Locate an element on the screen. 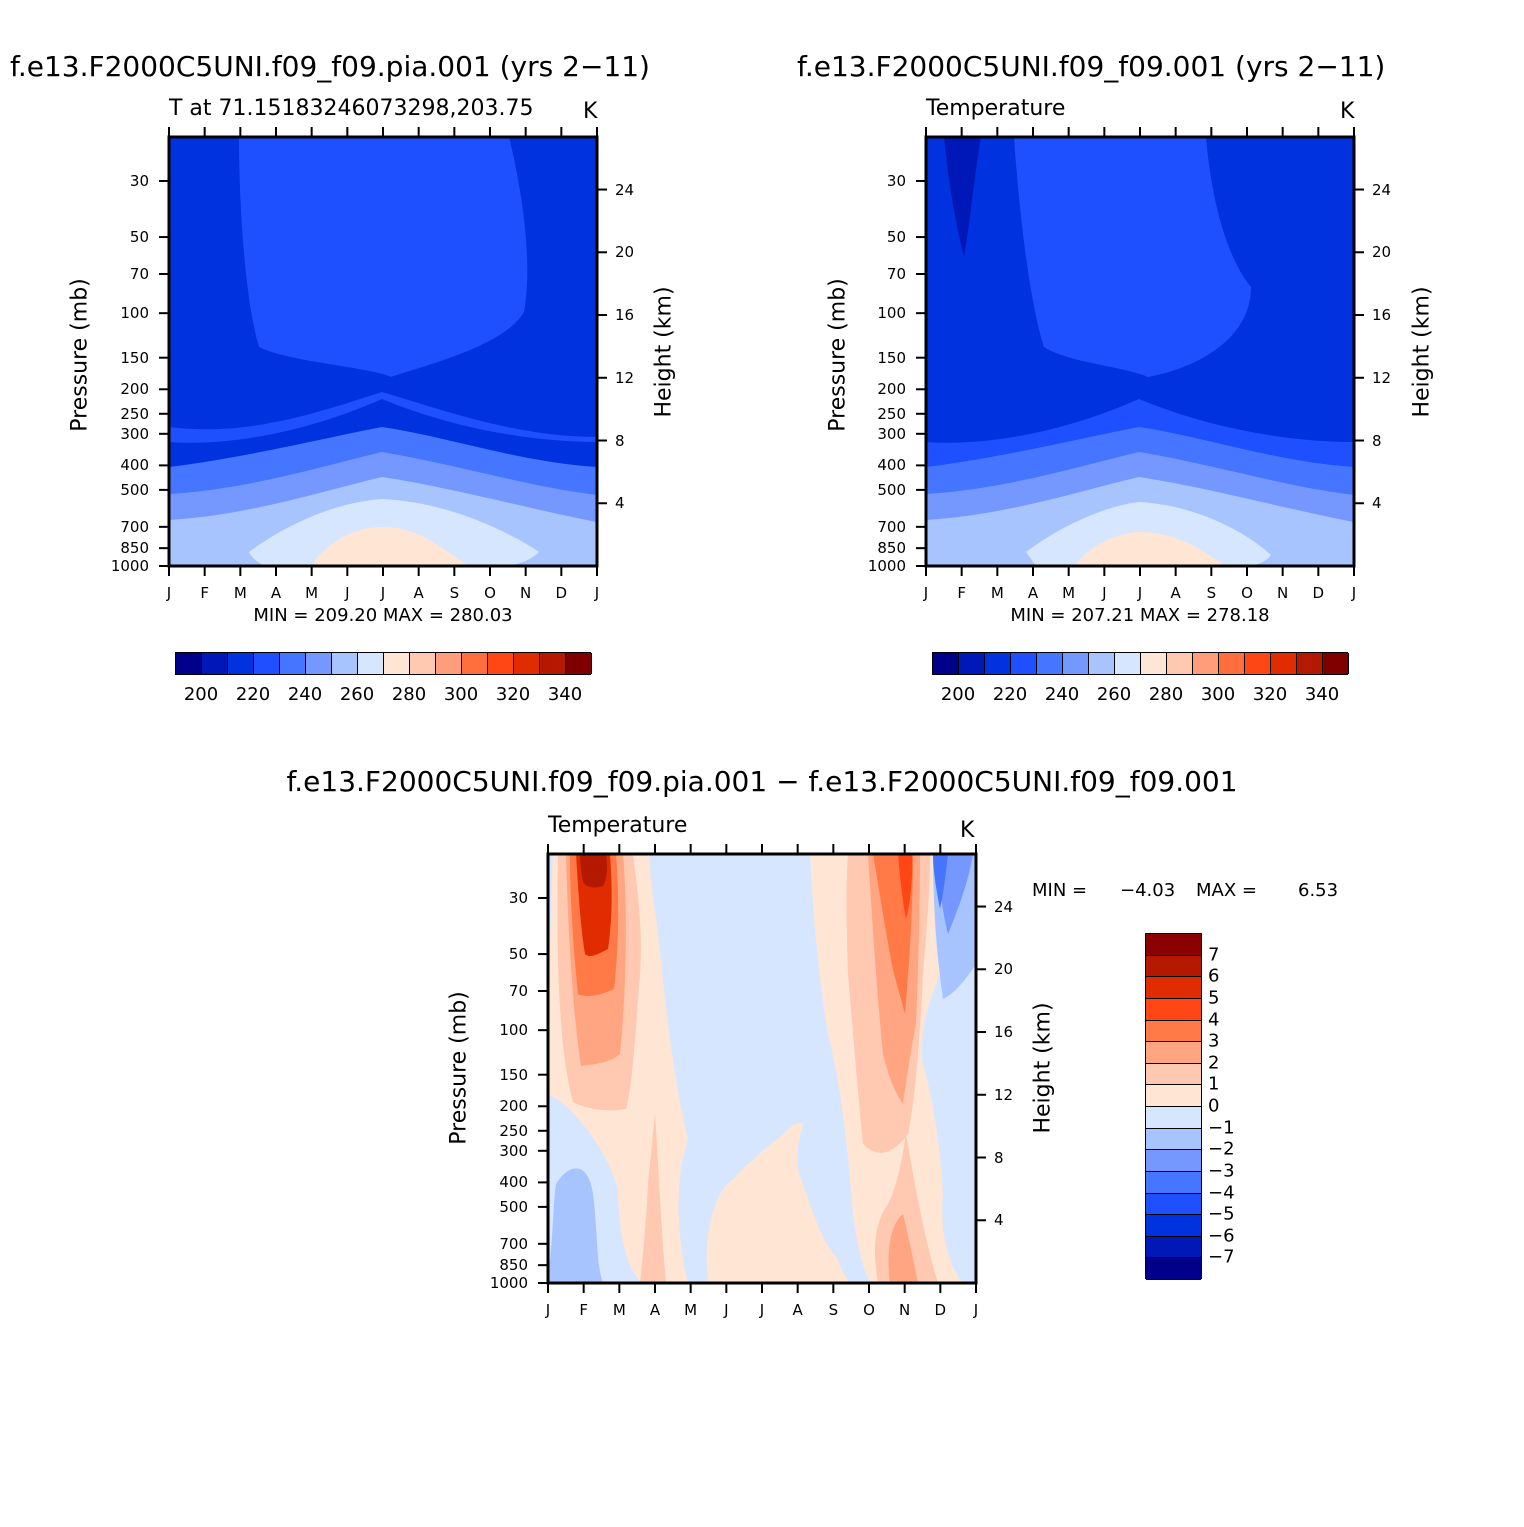  colorbar-label: 7 is located at coordinates (1214, 955).